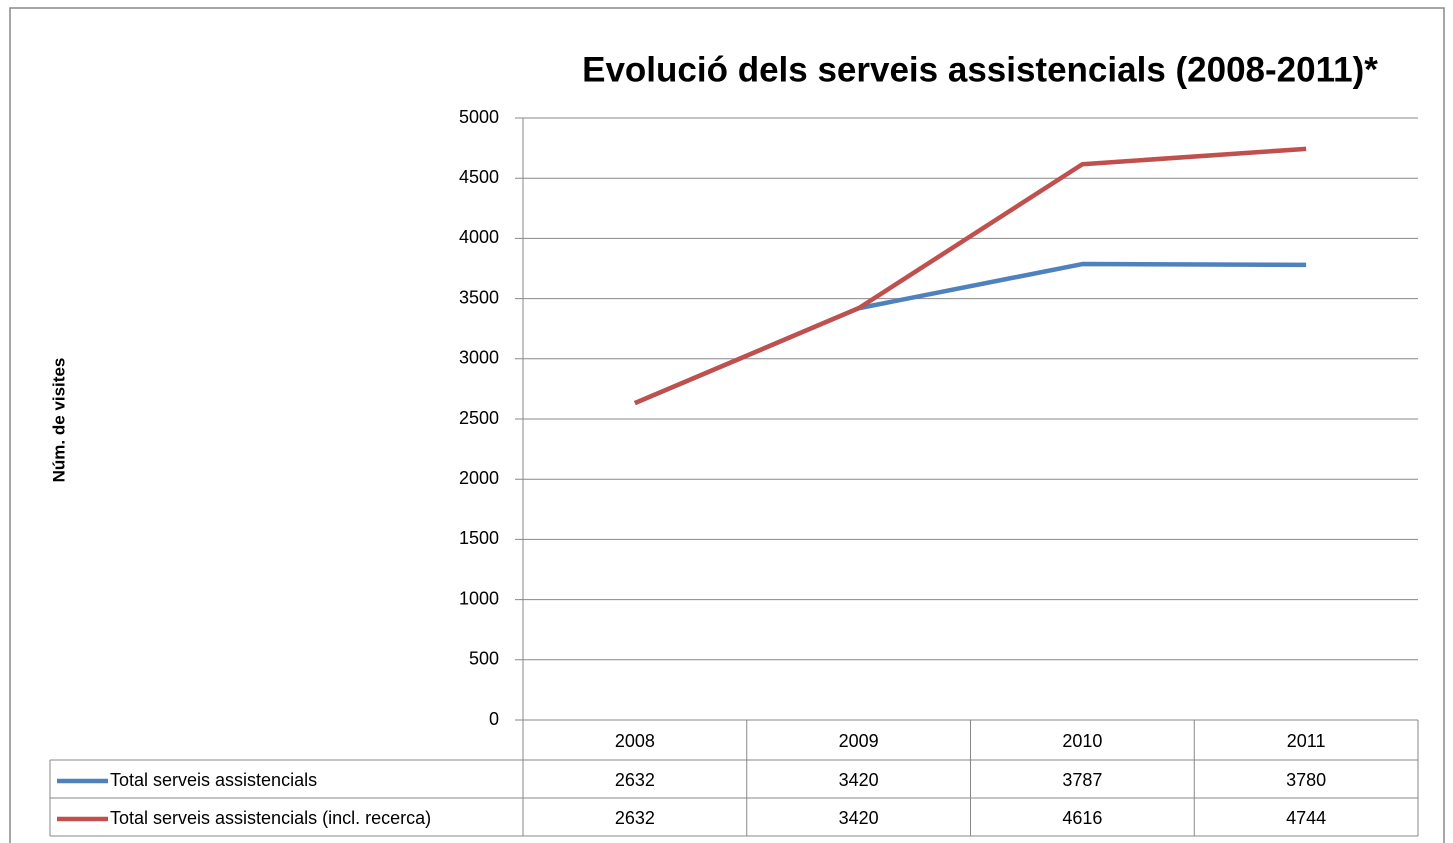 This screenshot has width=1453, height=843. Describe the element at coordinates (479, 358) in the screenshot. I see `y-tick-label: 3000` at that location.